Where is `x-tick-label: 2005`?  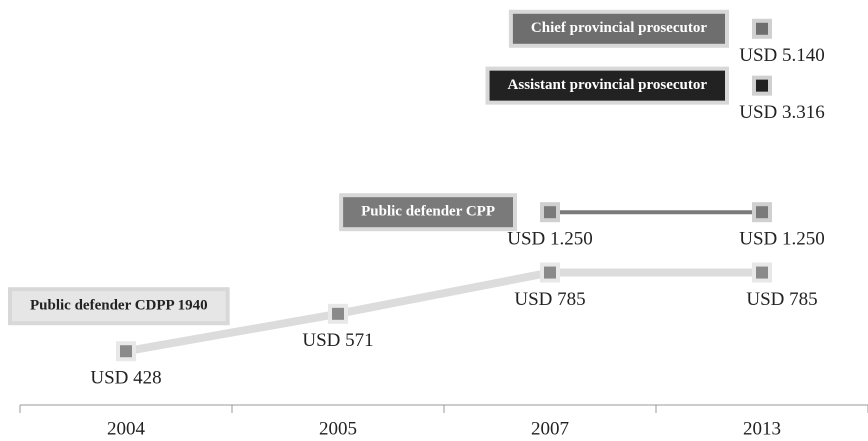 x-tick-label: 2005 is located at coordinates (338, 428).